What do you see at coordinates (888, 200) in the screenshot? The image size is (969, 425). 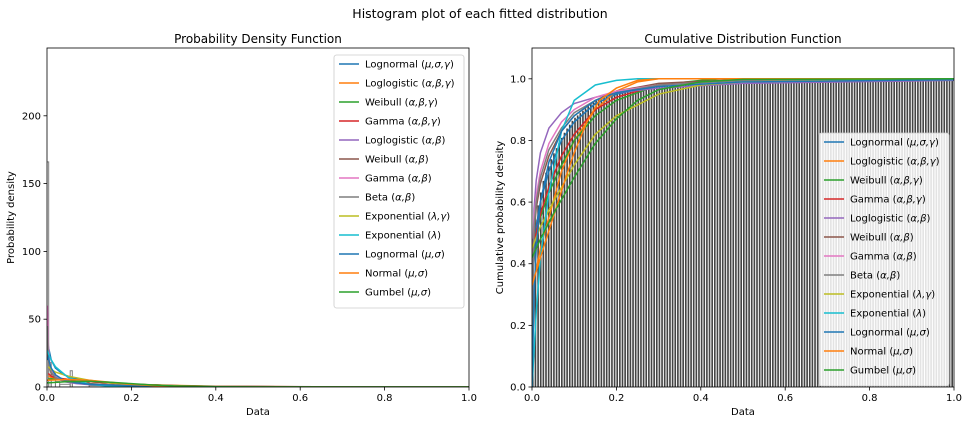 I see `legend-entry: Gamma (α,β,γ)` at bounding box center [888, 200].